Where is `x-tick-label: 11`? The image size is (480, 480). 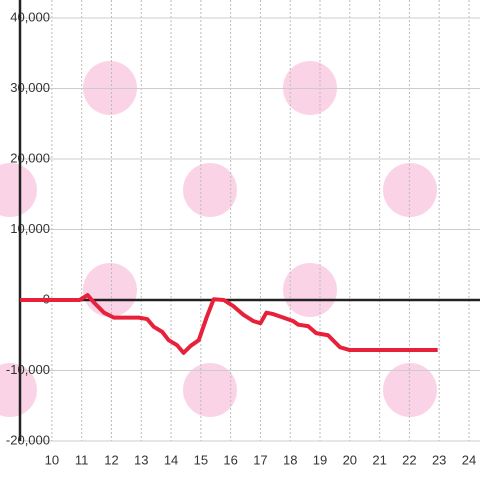
x-tick-label: 11 is located at coordinates (82, 459).